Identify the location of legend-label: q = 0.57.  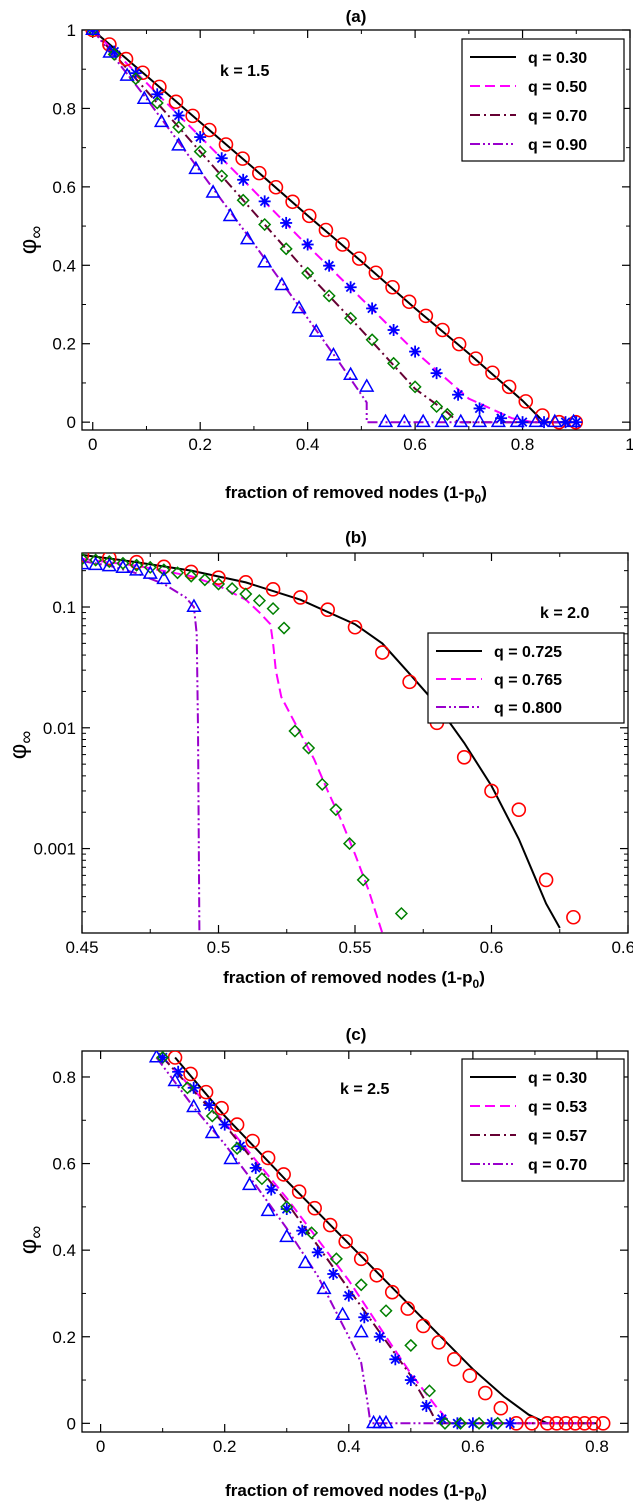
(557, 1136).